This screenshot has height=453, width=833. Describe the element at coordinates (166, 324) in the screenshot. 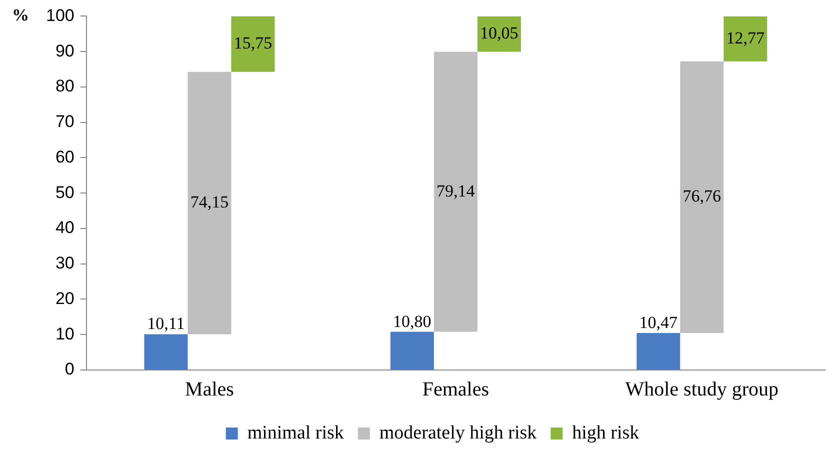

I see `data-label: 10,11` at that location.